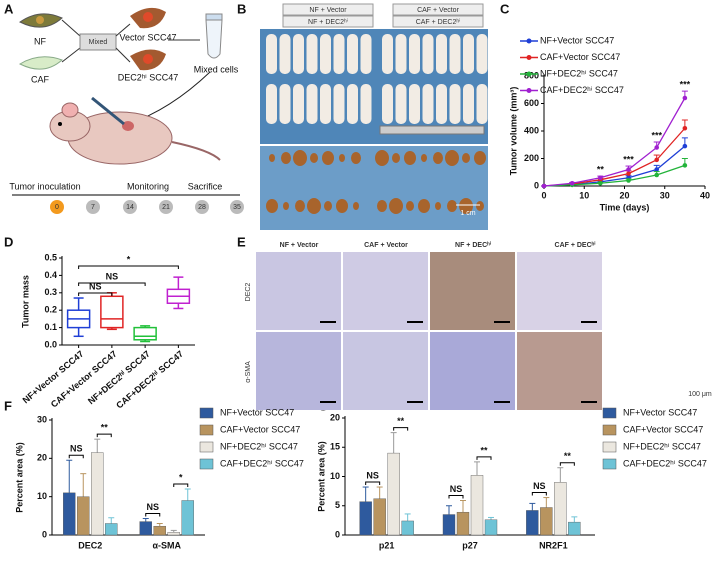 The width and height of the screenshot is (719, 573). Describe the element at coordinates (214, 17) in the screenshot. I see `tube-cap` at that location.